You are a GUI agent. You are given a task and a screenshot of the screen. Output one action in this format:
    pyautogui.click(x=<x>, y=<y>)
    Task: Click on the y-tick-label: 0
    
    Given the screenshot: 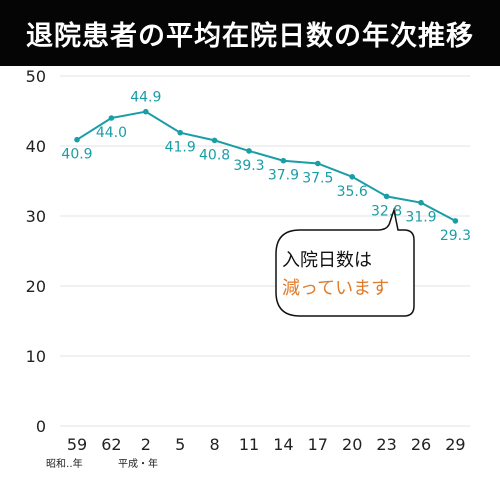 What is the action you would take?
    pyautogui.click(x=41, y=426)
    